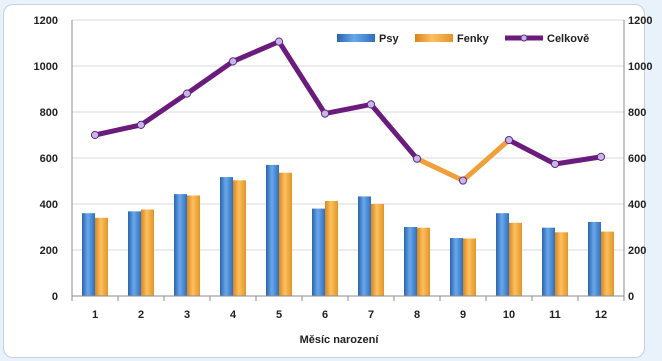  I want to click on y-tick-label: 800, so click(49, 113).